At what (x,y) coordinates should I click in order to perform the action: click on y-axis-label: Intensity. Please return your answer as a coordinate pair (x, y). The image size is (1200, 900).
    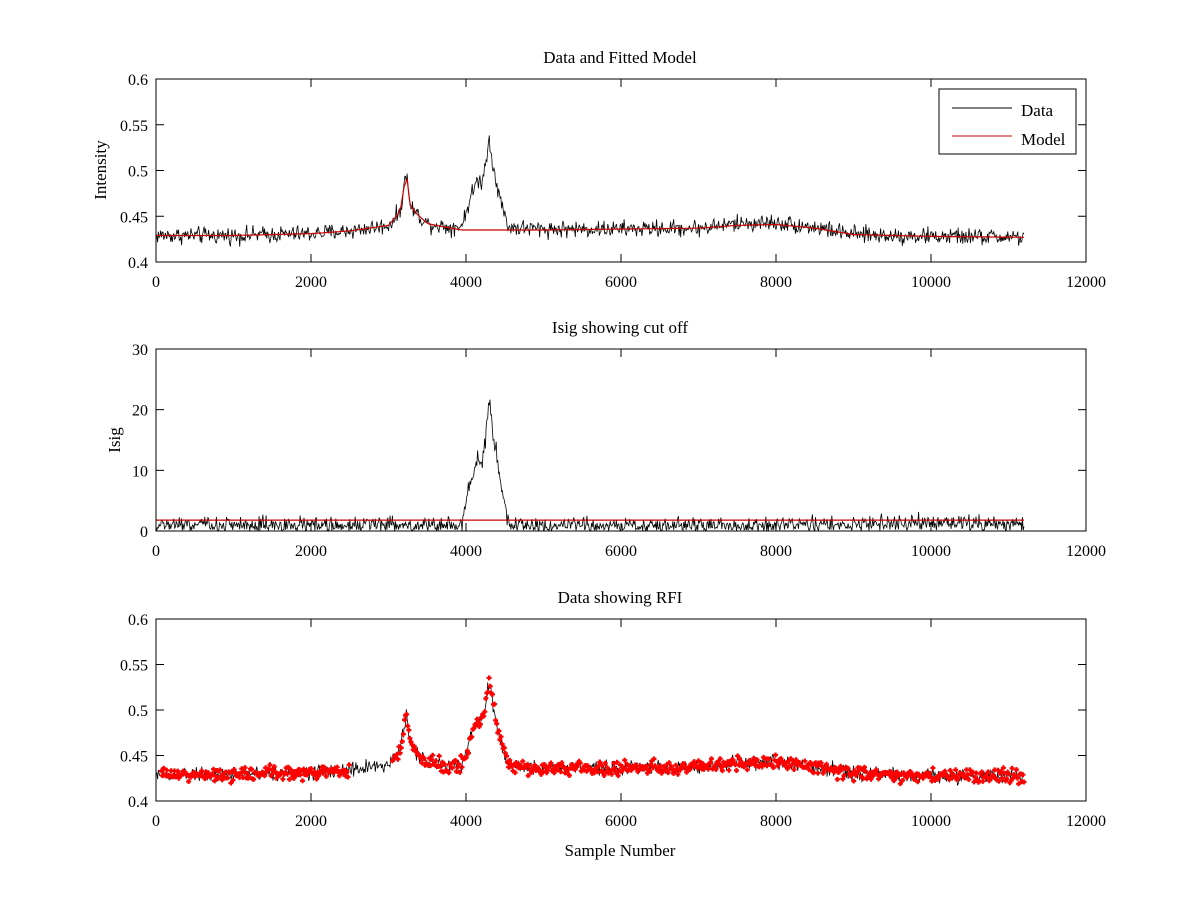
    Looking at the image, I should click on (100, 170).